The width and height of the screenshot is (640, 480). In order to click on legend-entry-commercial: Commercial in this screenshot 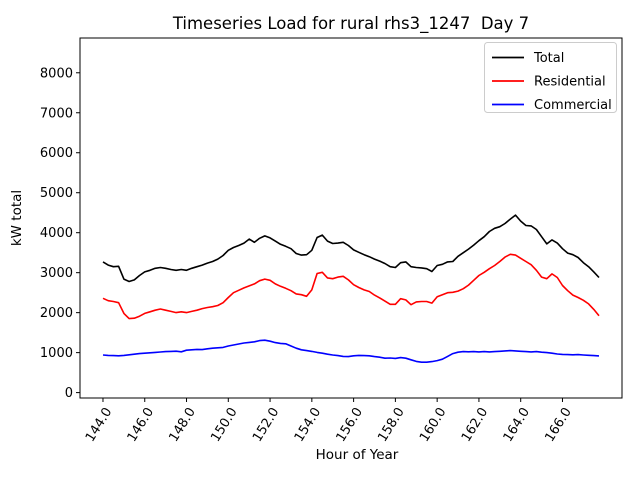, I will do `click(552, 105)`.